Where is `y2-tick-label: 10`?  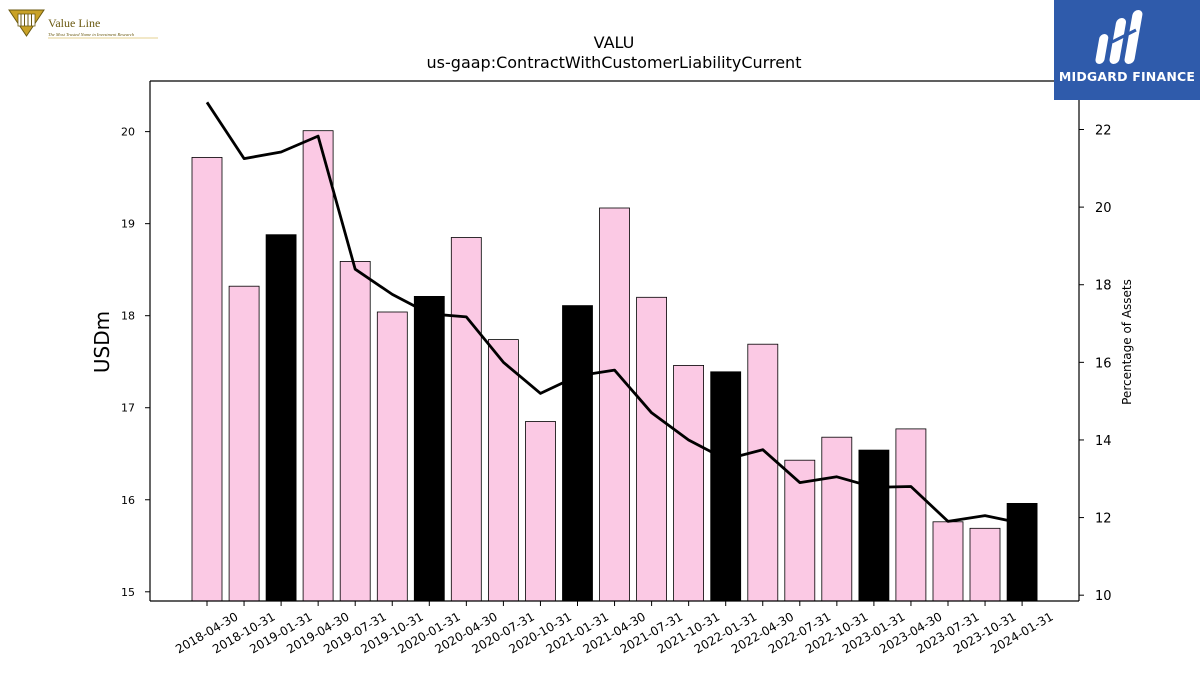
y2-tick-label: 10 is located at coordinates (1103, 596).